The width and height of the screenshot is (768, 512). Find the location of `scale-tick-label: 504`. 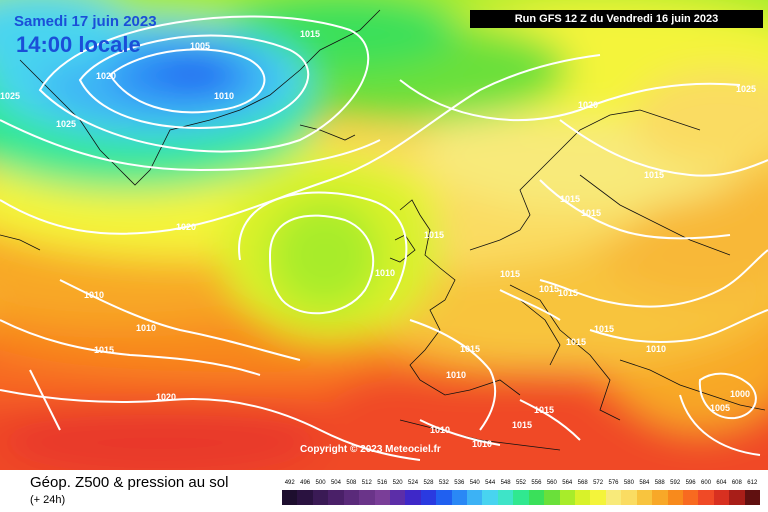

scale-tick-label: 504 is located at coordinates (335, 483).